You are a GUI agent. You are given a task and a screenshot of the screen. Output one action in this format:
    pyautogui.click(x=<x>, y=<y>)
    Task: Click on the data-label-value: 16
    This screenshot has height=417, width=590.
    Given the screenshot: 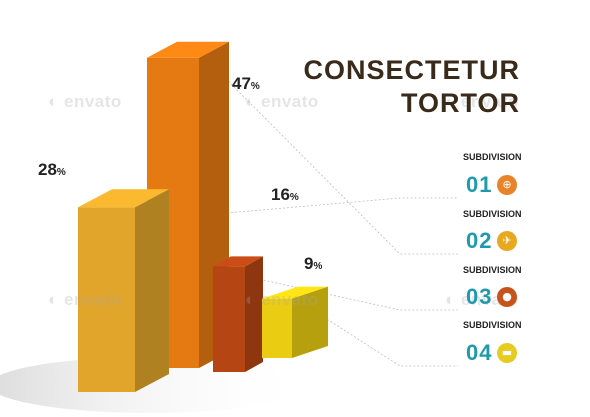 What is the action you would take?
    pyautogui.click(x=280, y=194)
    